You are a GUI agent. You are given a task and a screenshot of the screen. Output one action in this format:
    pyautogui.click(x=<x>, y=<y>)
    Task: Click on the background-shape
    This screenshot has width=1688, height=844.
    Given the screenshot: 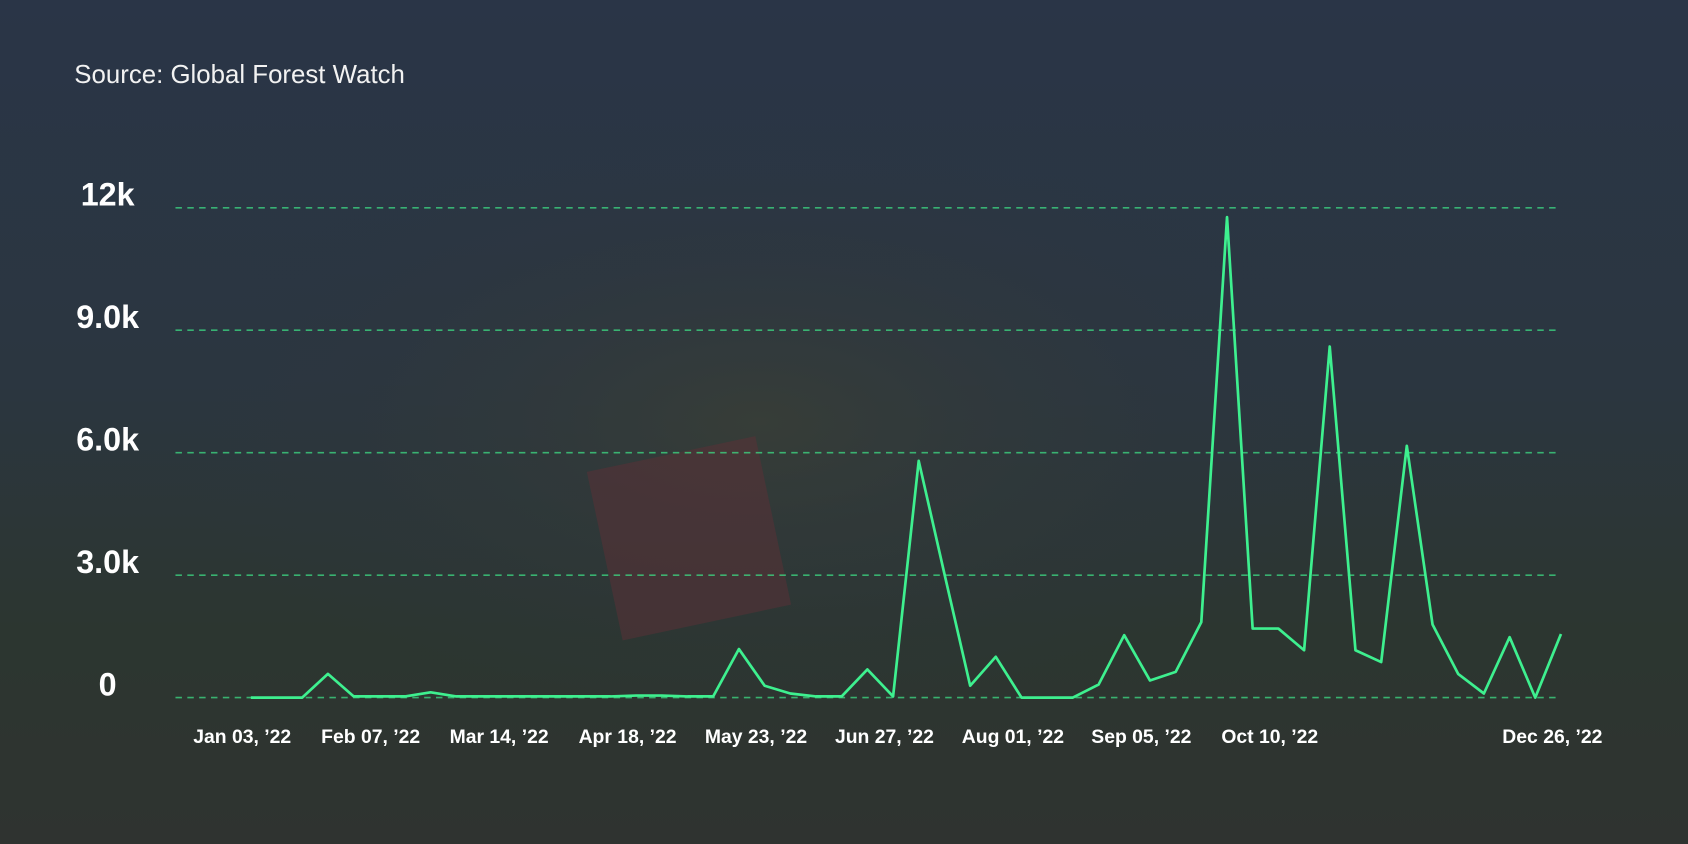 What is the action you would take?
    pyautogui.click(x=689, y=538)
    